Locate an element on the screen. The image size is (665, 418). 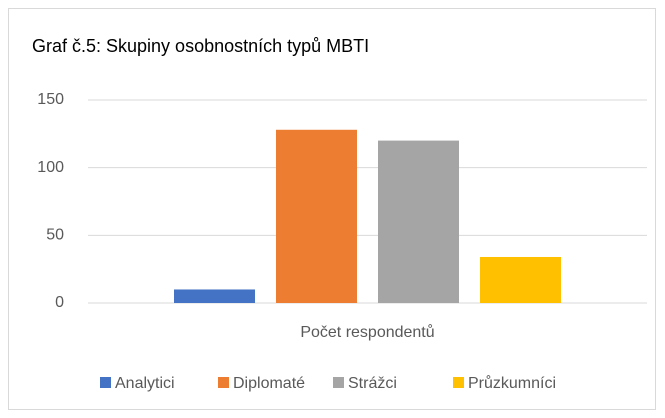
legend-label: Průzkumníci is located at coordinates (512, 383).